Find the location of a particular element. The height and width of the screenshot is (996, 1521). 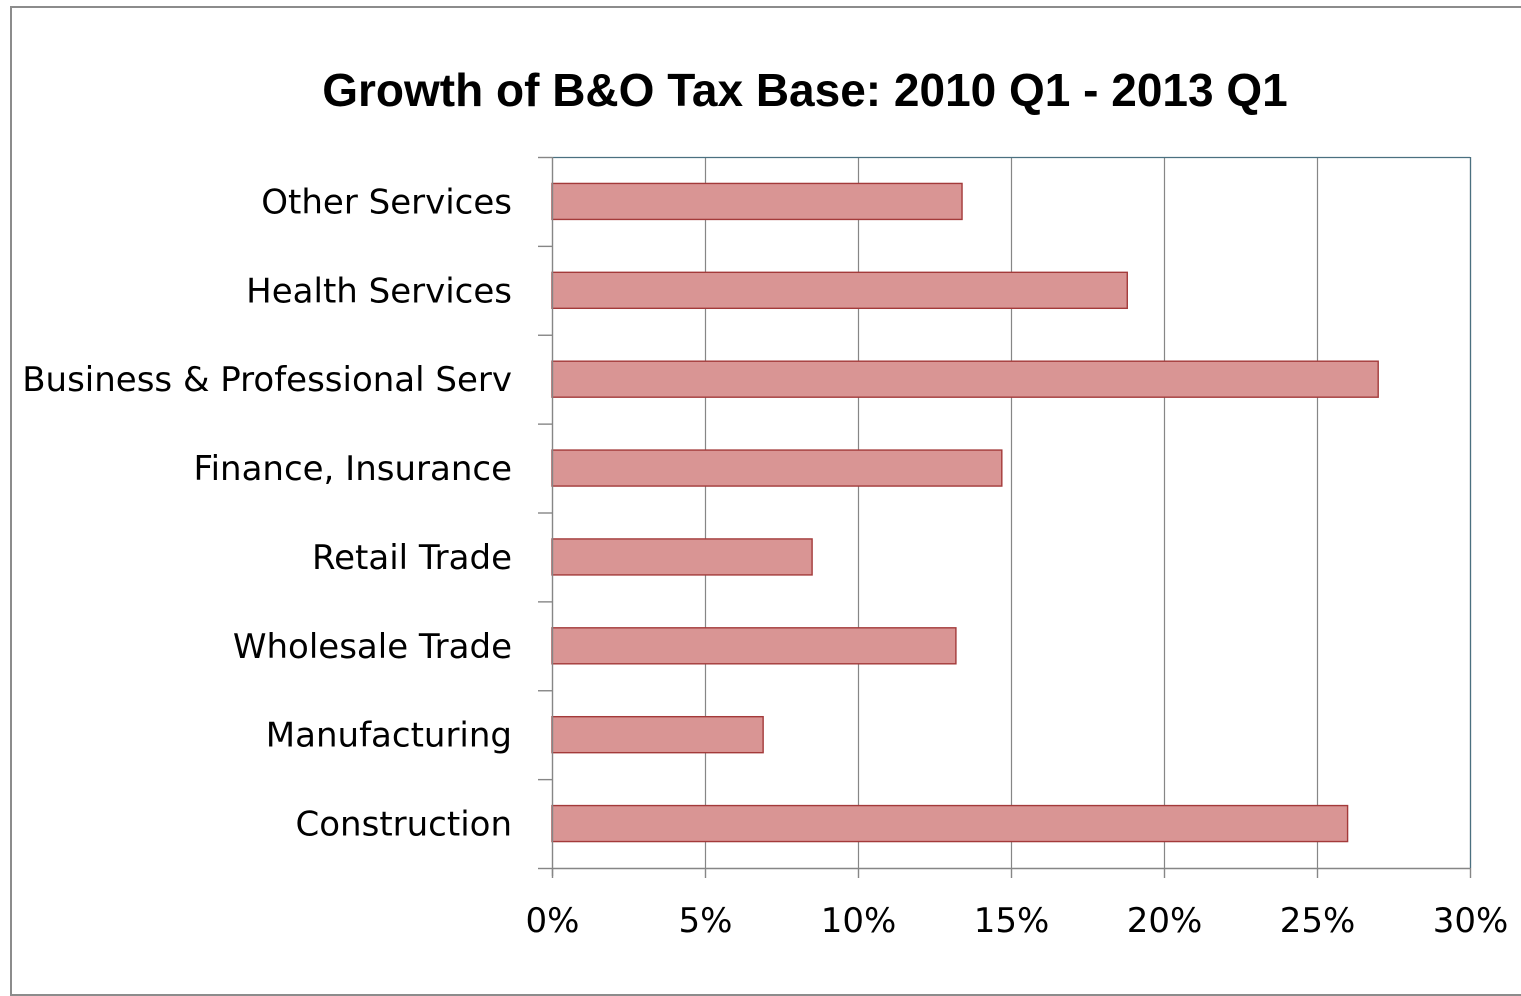

x-tick-label: 0% is located at coordinates (553, 921).